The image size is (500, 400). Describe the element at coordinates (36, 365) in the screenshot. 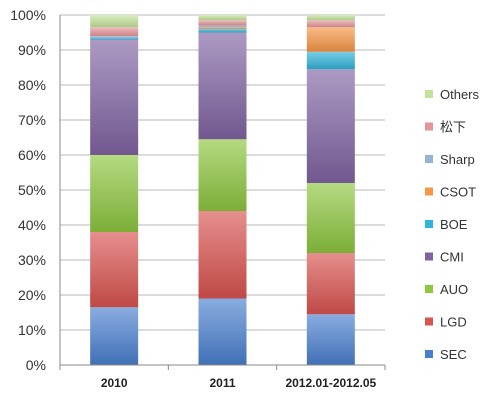

I see `y-tick-label: 0%` at that location.